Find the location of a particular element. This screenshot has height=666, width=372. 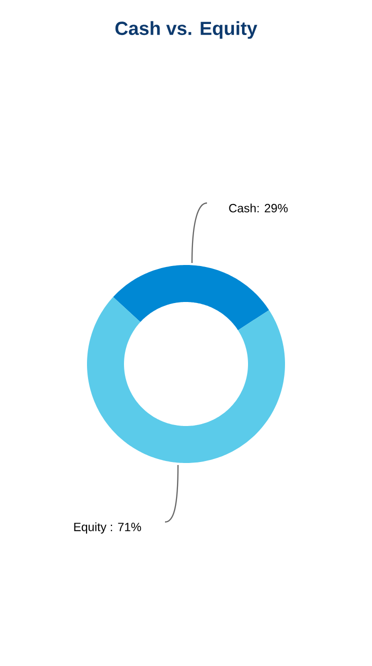

chart-title: Cash vs. Equity is located at coordinates (186, 30).